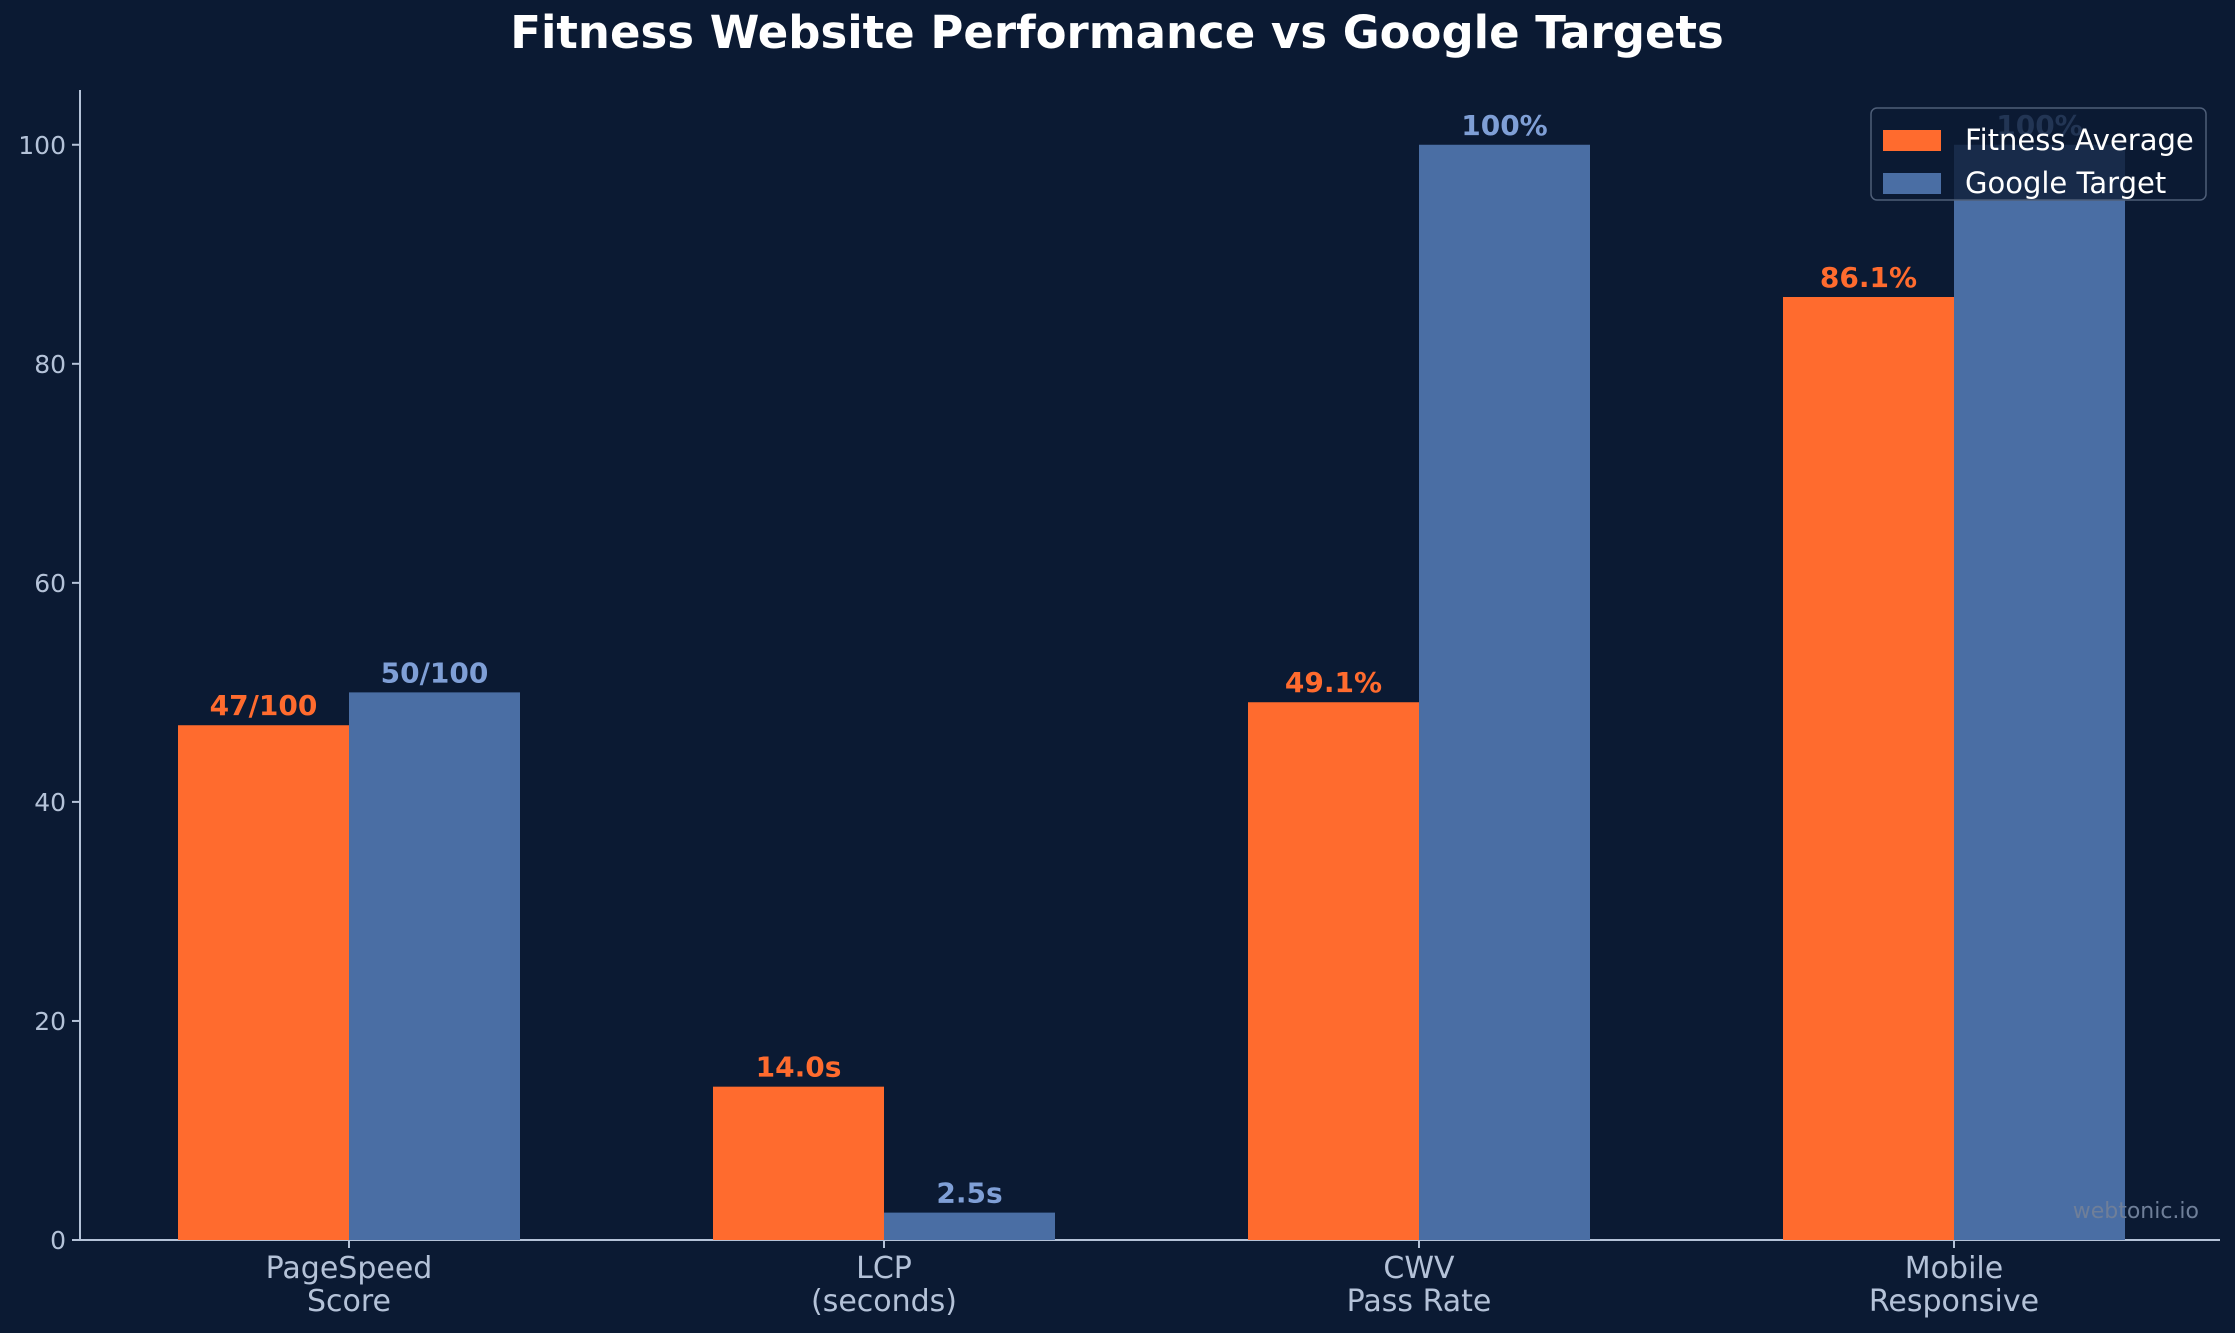 Image resolution: width=2235 pixels, height=1333 pixels. What do you see at coordinates (1419, 1301) in the screenshot?
I see `x-tick-label-line: Pass Rate` at bounding box center [1419, 1301].